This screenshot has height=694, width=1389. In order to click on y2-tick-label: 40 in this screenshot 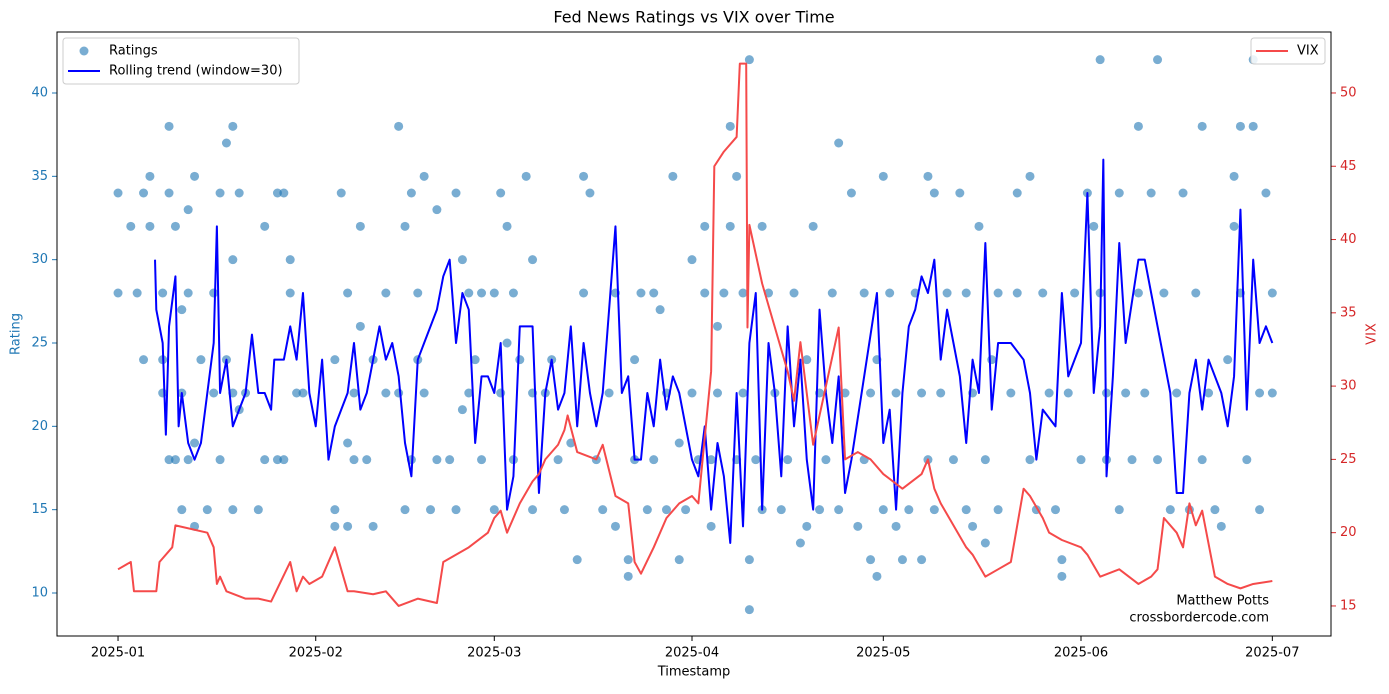, I will do `click(1348, 239)`.